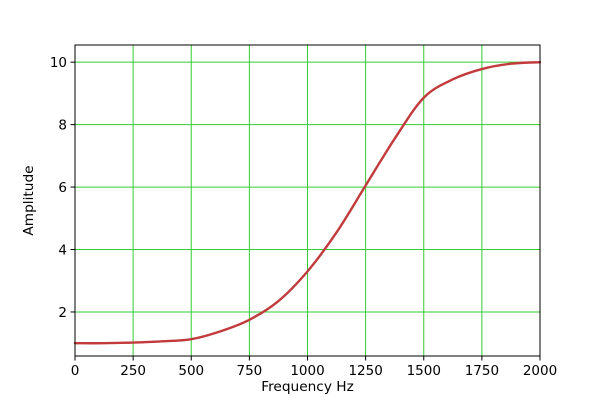  Describe the element at coordinates (482, 371) in the screenshot. I see `x-tick-label: 1750` at that location.